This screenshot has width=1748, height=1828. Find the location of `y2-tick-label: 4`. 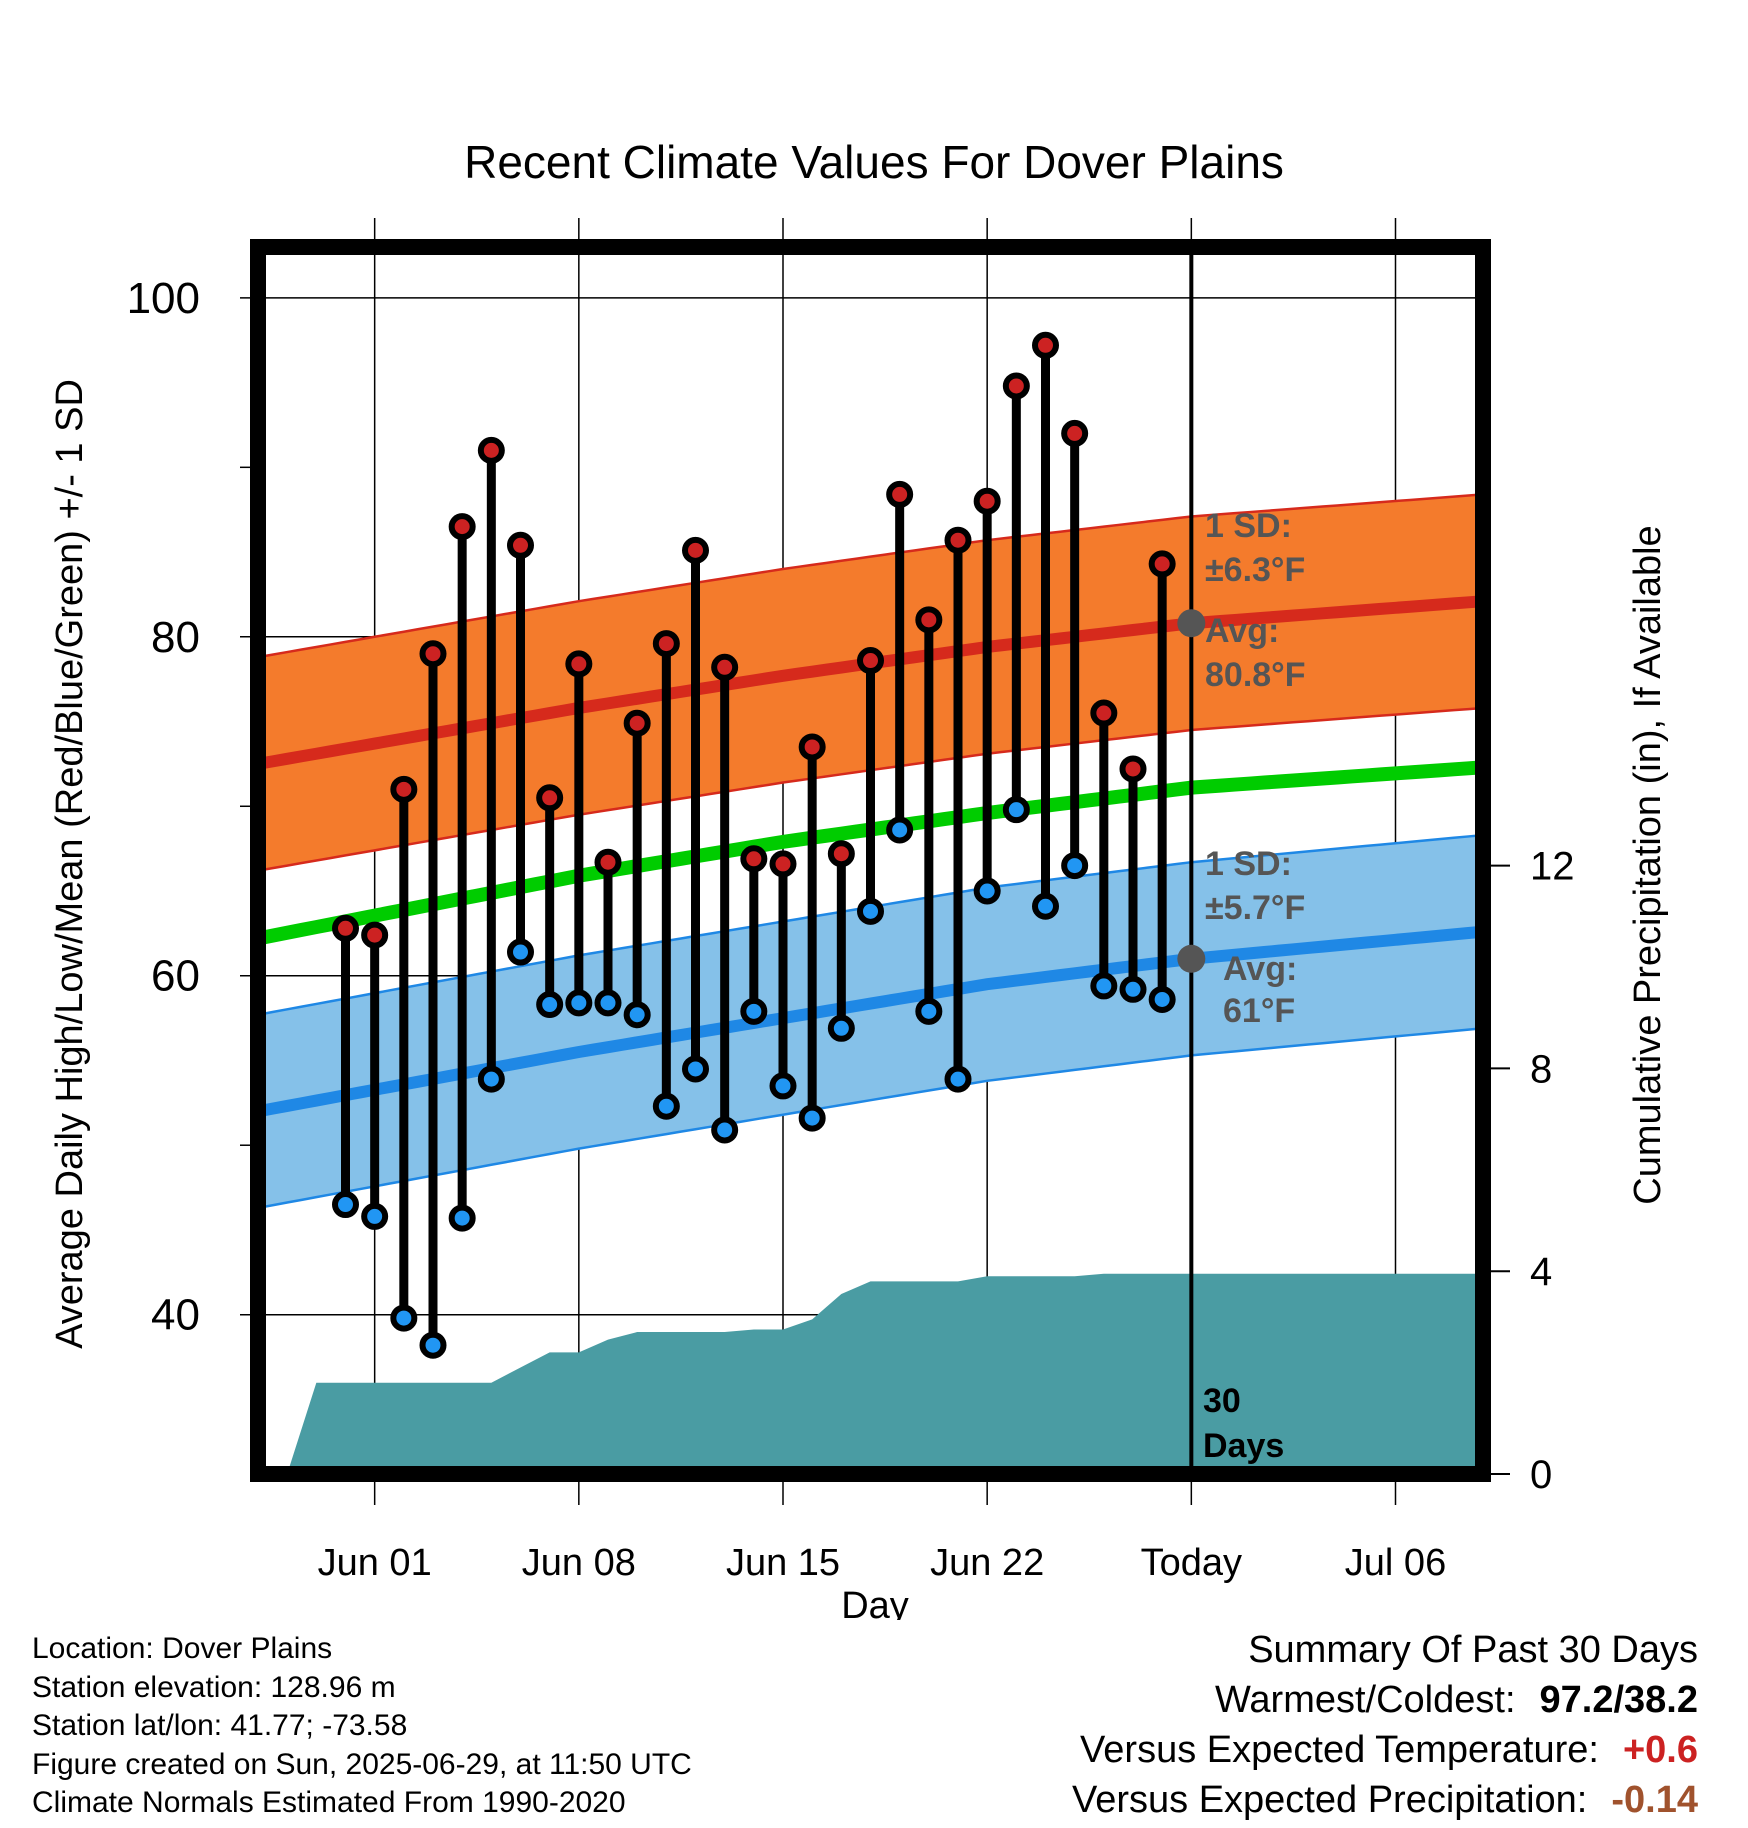

y2-tick-label: 4 is located at coordinates (1541, 1272).